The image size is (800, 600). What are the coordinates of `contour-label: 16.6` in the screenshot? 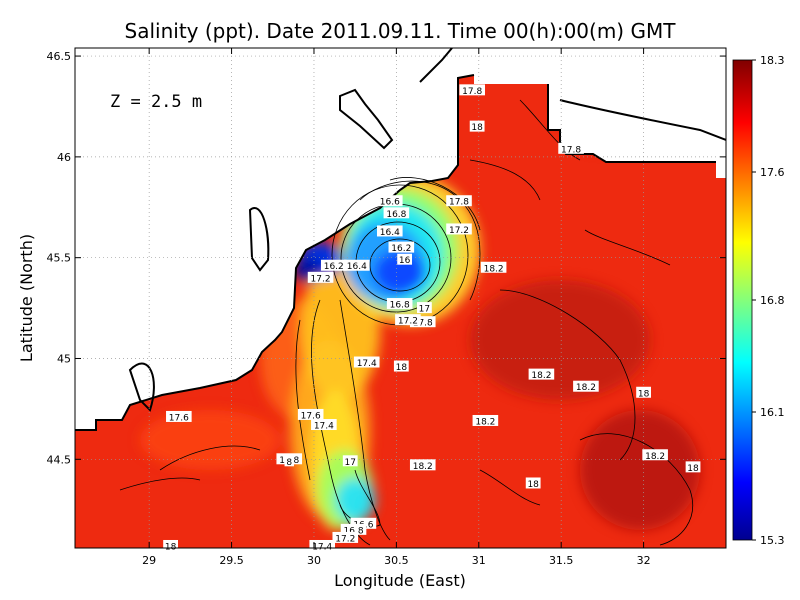 It's located at (390, 203).